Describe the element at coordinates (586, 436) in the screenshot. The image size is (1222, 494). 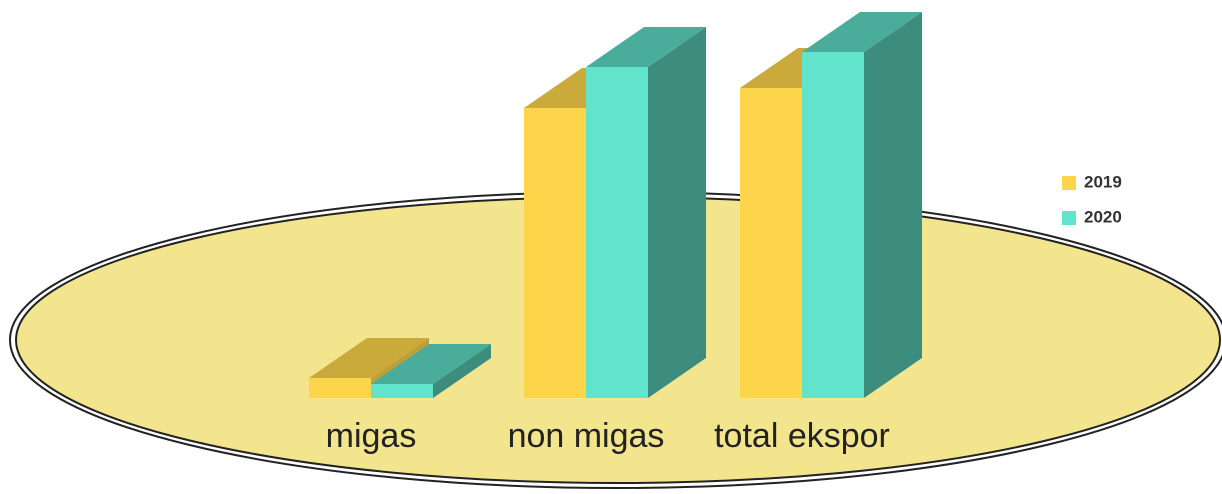
I see `x-tick-label: non migas` at that location.